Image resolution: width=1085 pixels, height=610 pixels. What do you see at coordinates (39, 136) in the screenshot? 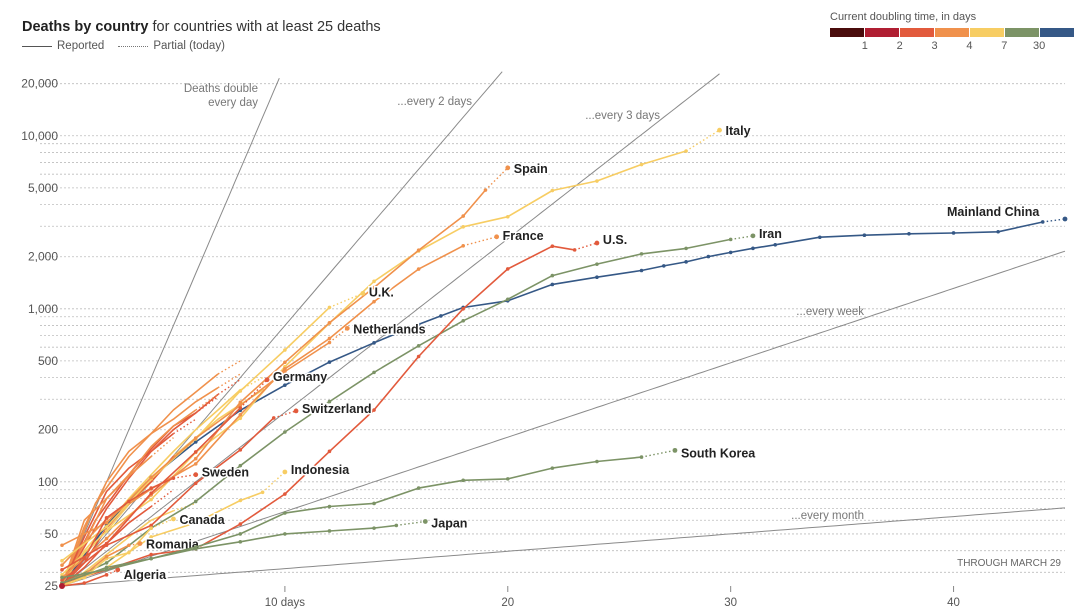
I see `y-tick-label: 10,000` at bounding box center [39, 136].